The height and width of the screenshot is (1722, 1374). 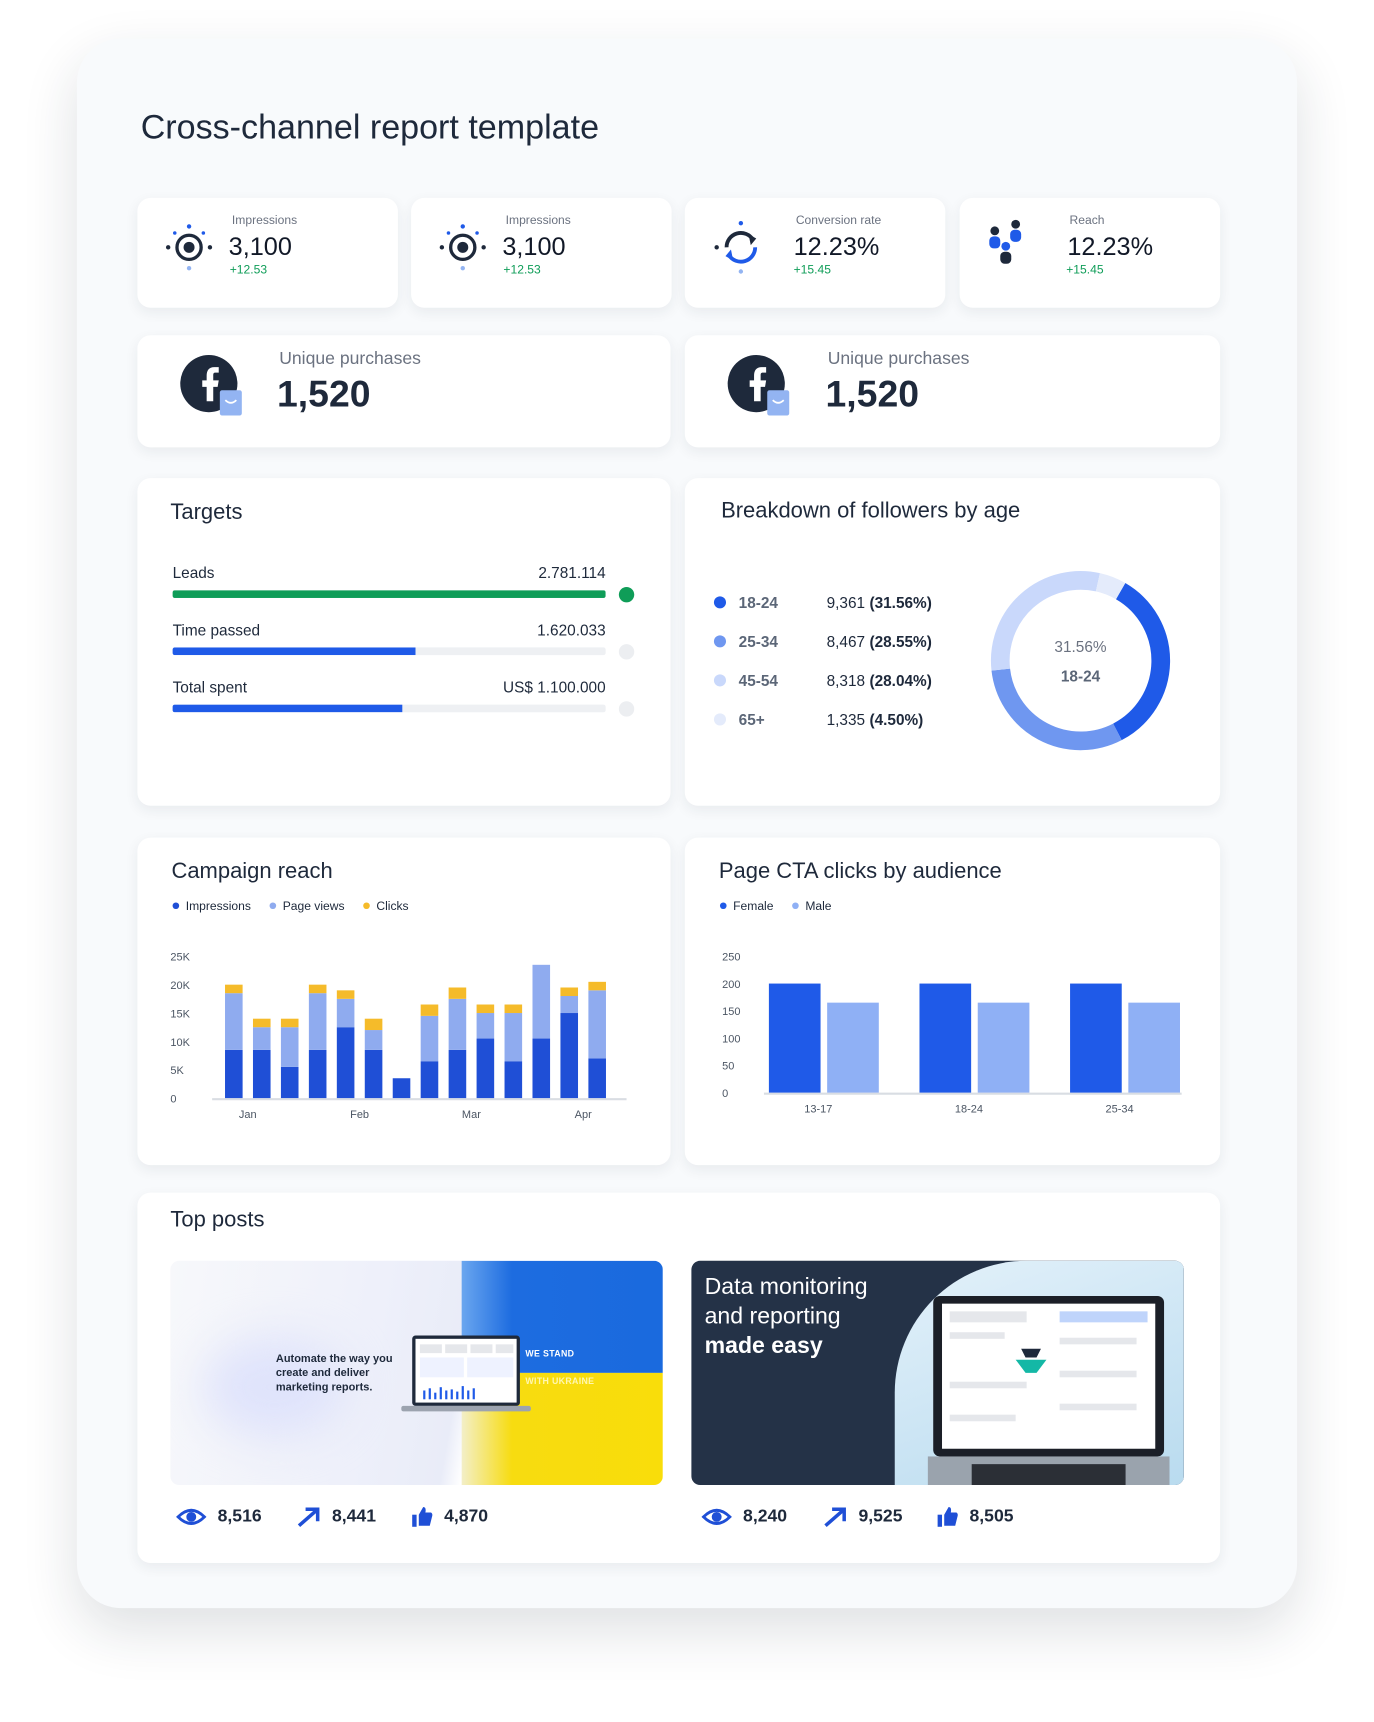 I want to click on x-tick-label: Feb, so click(x=359, y=1115).